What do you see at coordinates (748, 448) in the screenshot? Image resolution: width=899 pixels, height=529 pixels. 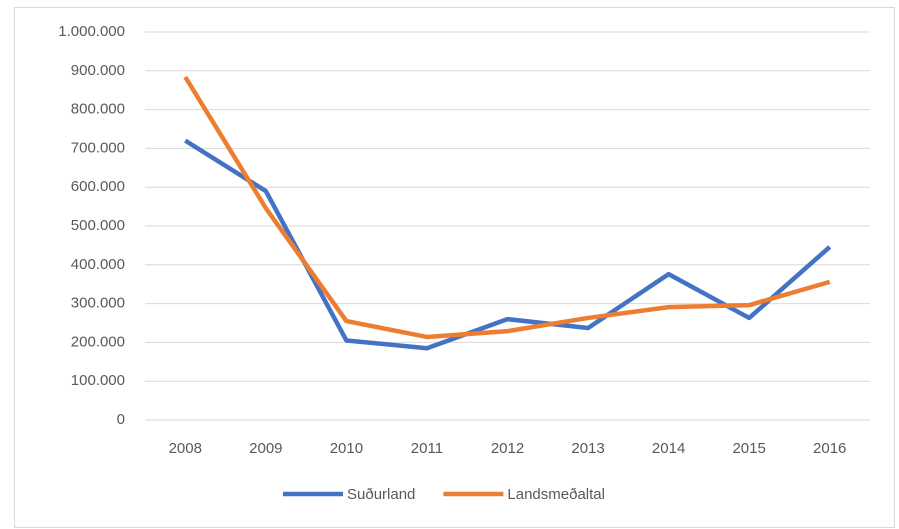 I see `x-tick-label: 2015` at bounding box center [748, 448].